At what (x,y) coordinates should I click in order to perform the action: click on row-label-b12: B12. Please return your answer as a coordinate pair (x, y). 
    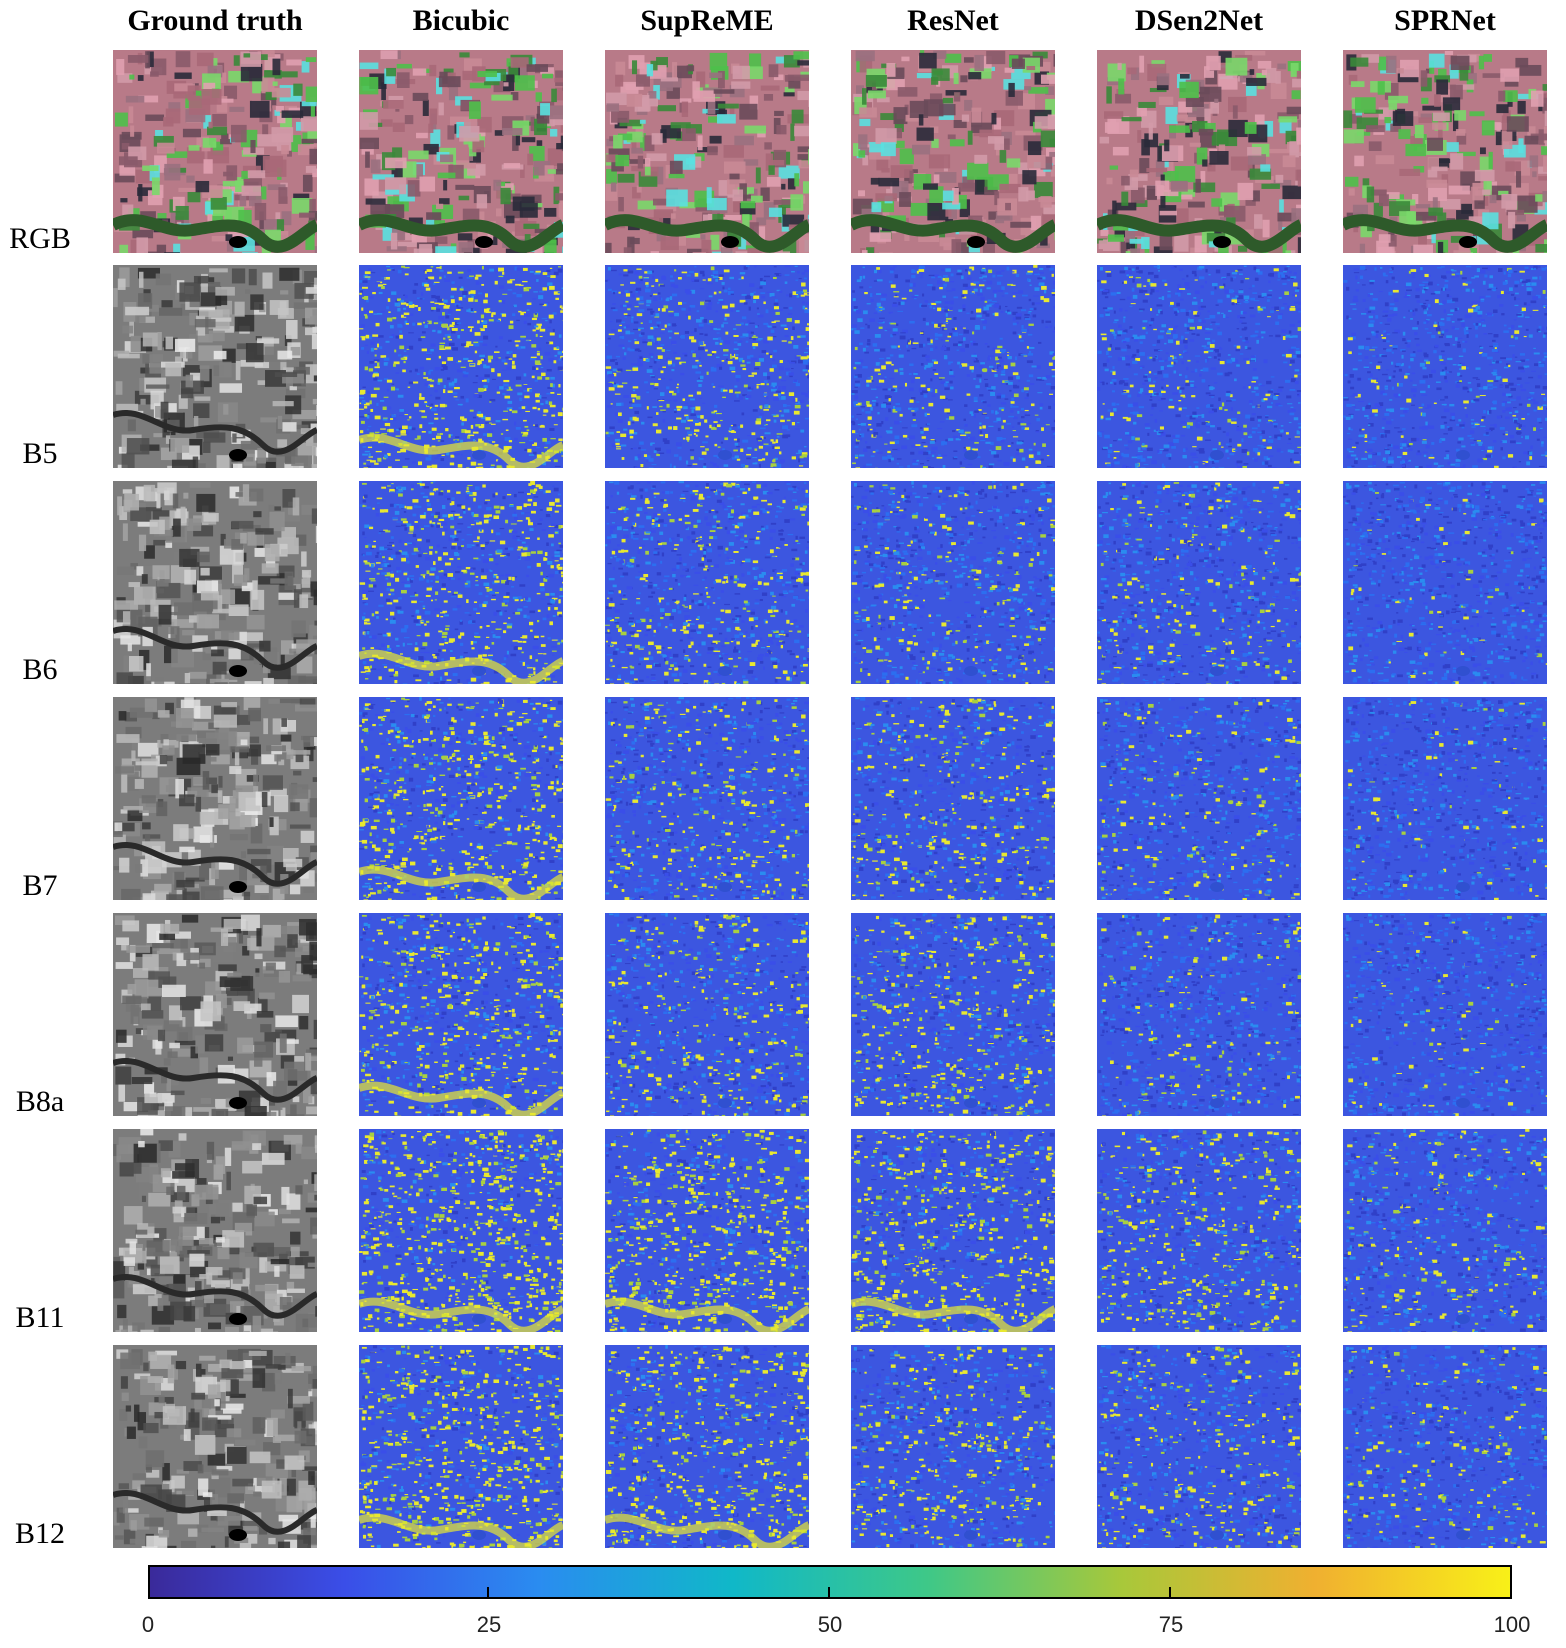
    Looking at the image, I should click on (40, 1534).